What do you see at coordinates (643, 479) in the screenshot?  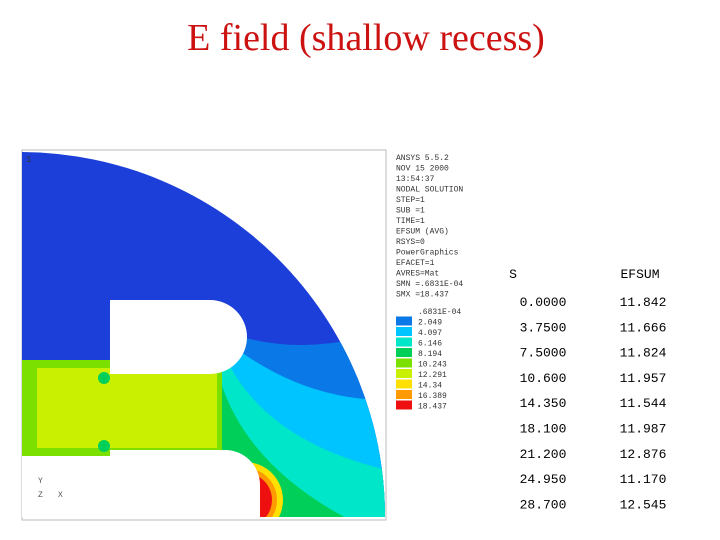 I see `table-cell: 11.170` at bounding box center [643, 479].